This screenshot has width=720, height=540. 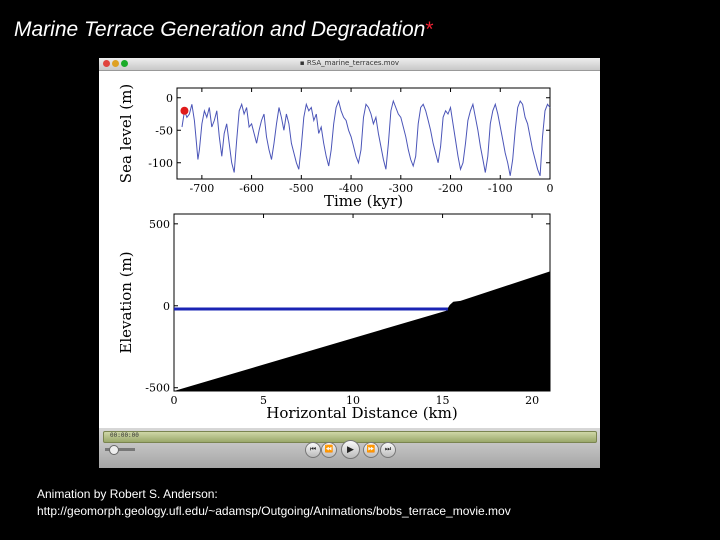 What do you see at coordinates (353, 63) in the screenshot?
I see `window-title-text: RSA_marine_terraces.mov` at bounding box center [353, 63].